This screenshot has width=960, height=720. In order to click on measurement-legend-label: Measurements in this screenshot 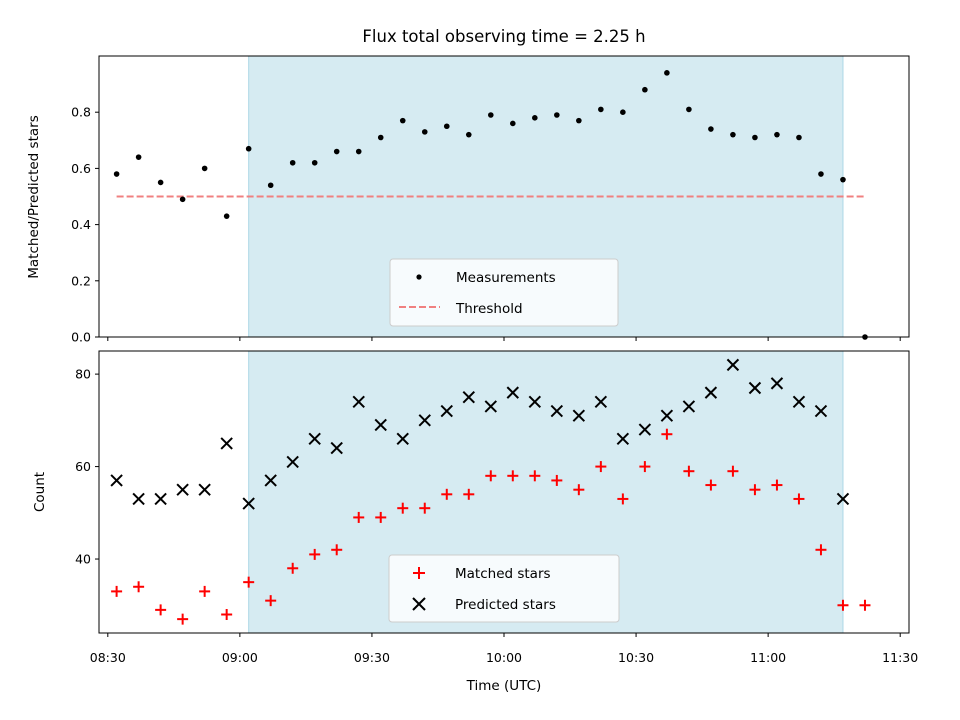, I will do `click(506, 278)`.